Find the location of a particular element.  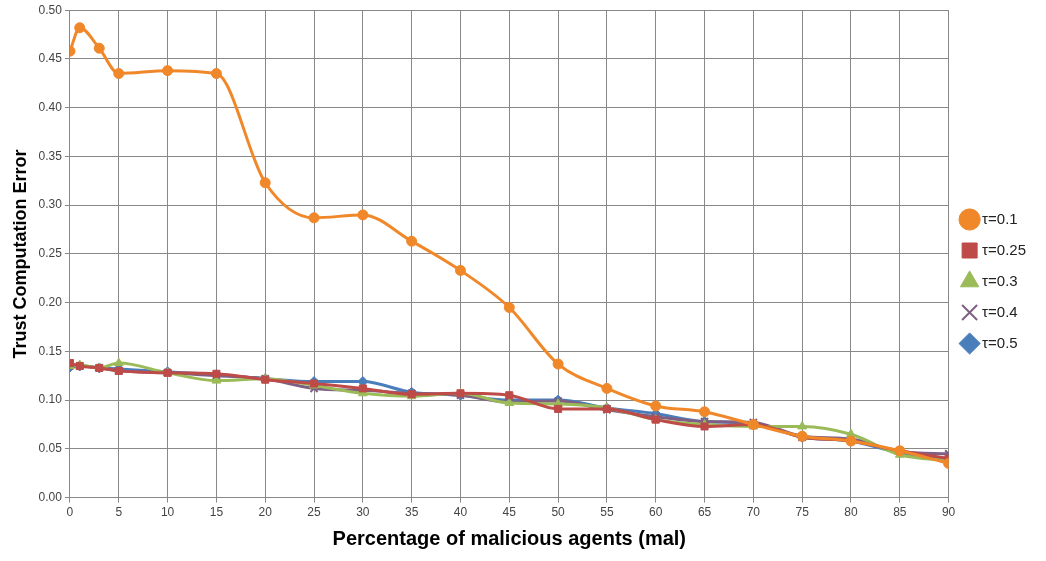

y-tick-label: 0.45 is located at coordinates (50, 58).